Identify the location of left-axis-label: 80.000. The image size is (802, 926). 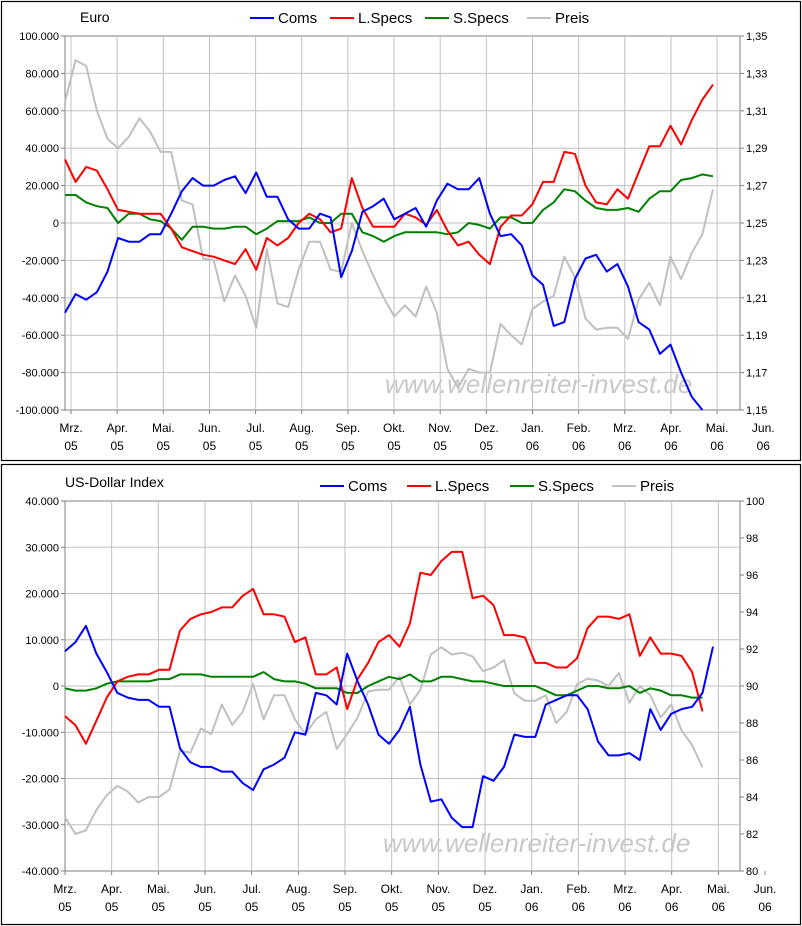
(42, 74).